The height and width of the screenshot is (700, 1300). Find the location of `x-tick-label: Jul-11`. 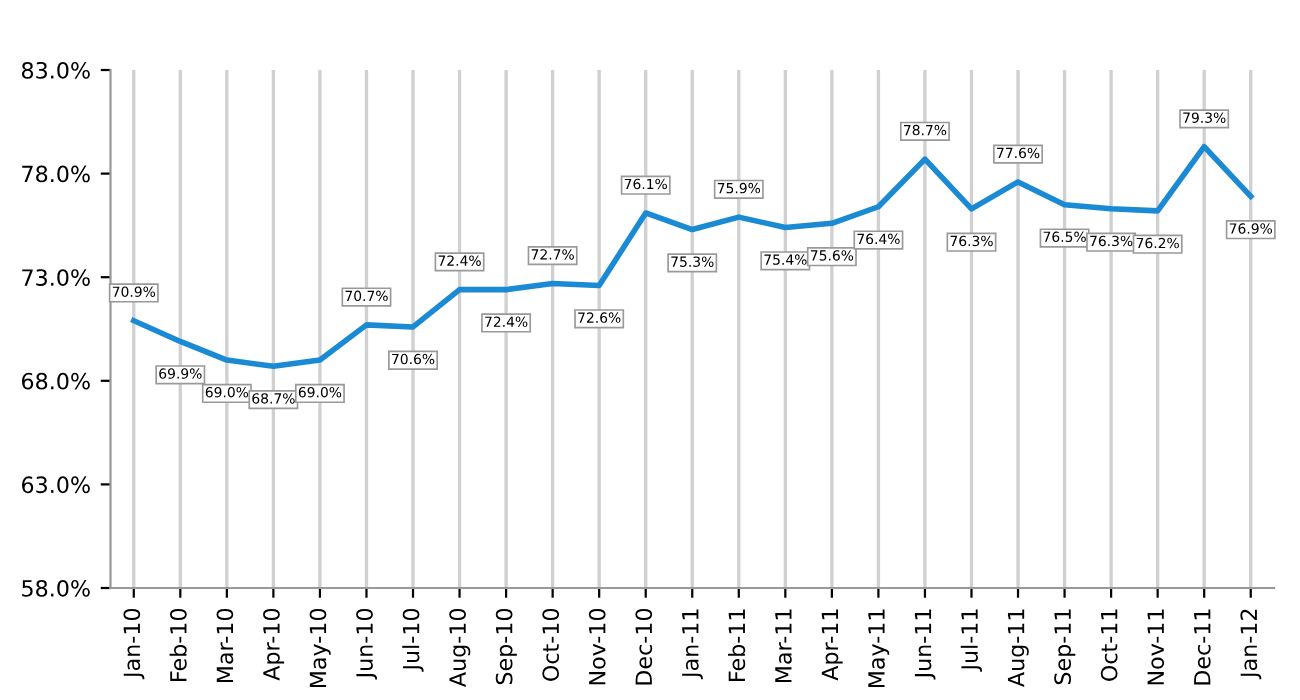

x-tick-label: Jul-11 is located at coordinates (971, 640).